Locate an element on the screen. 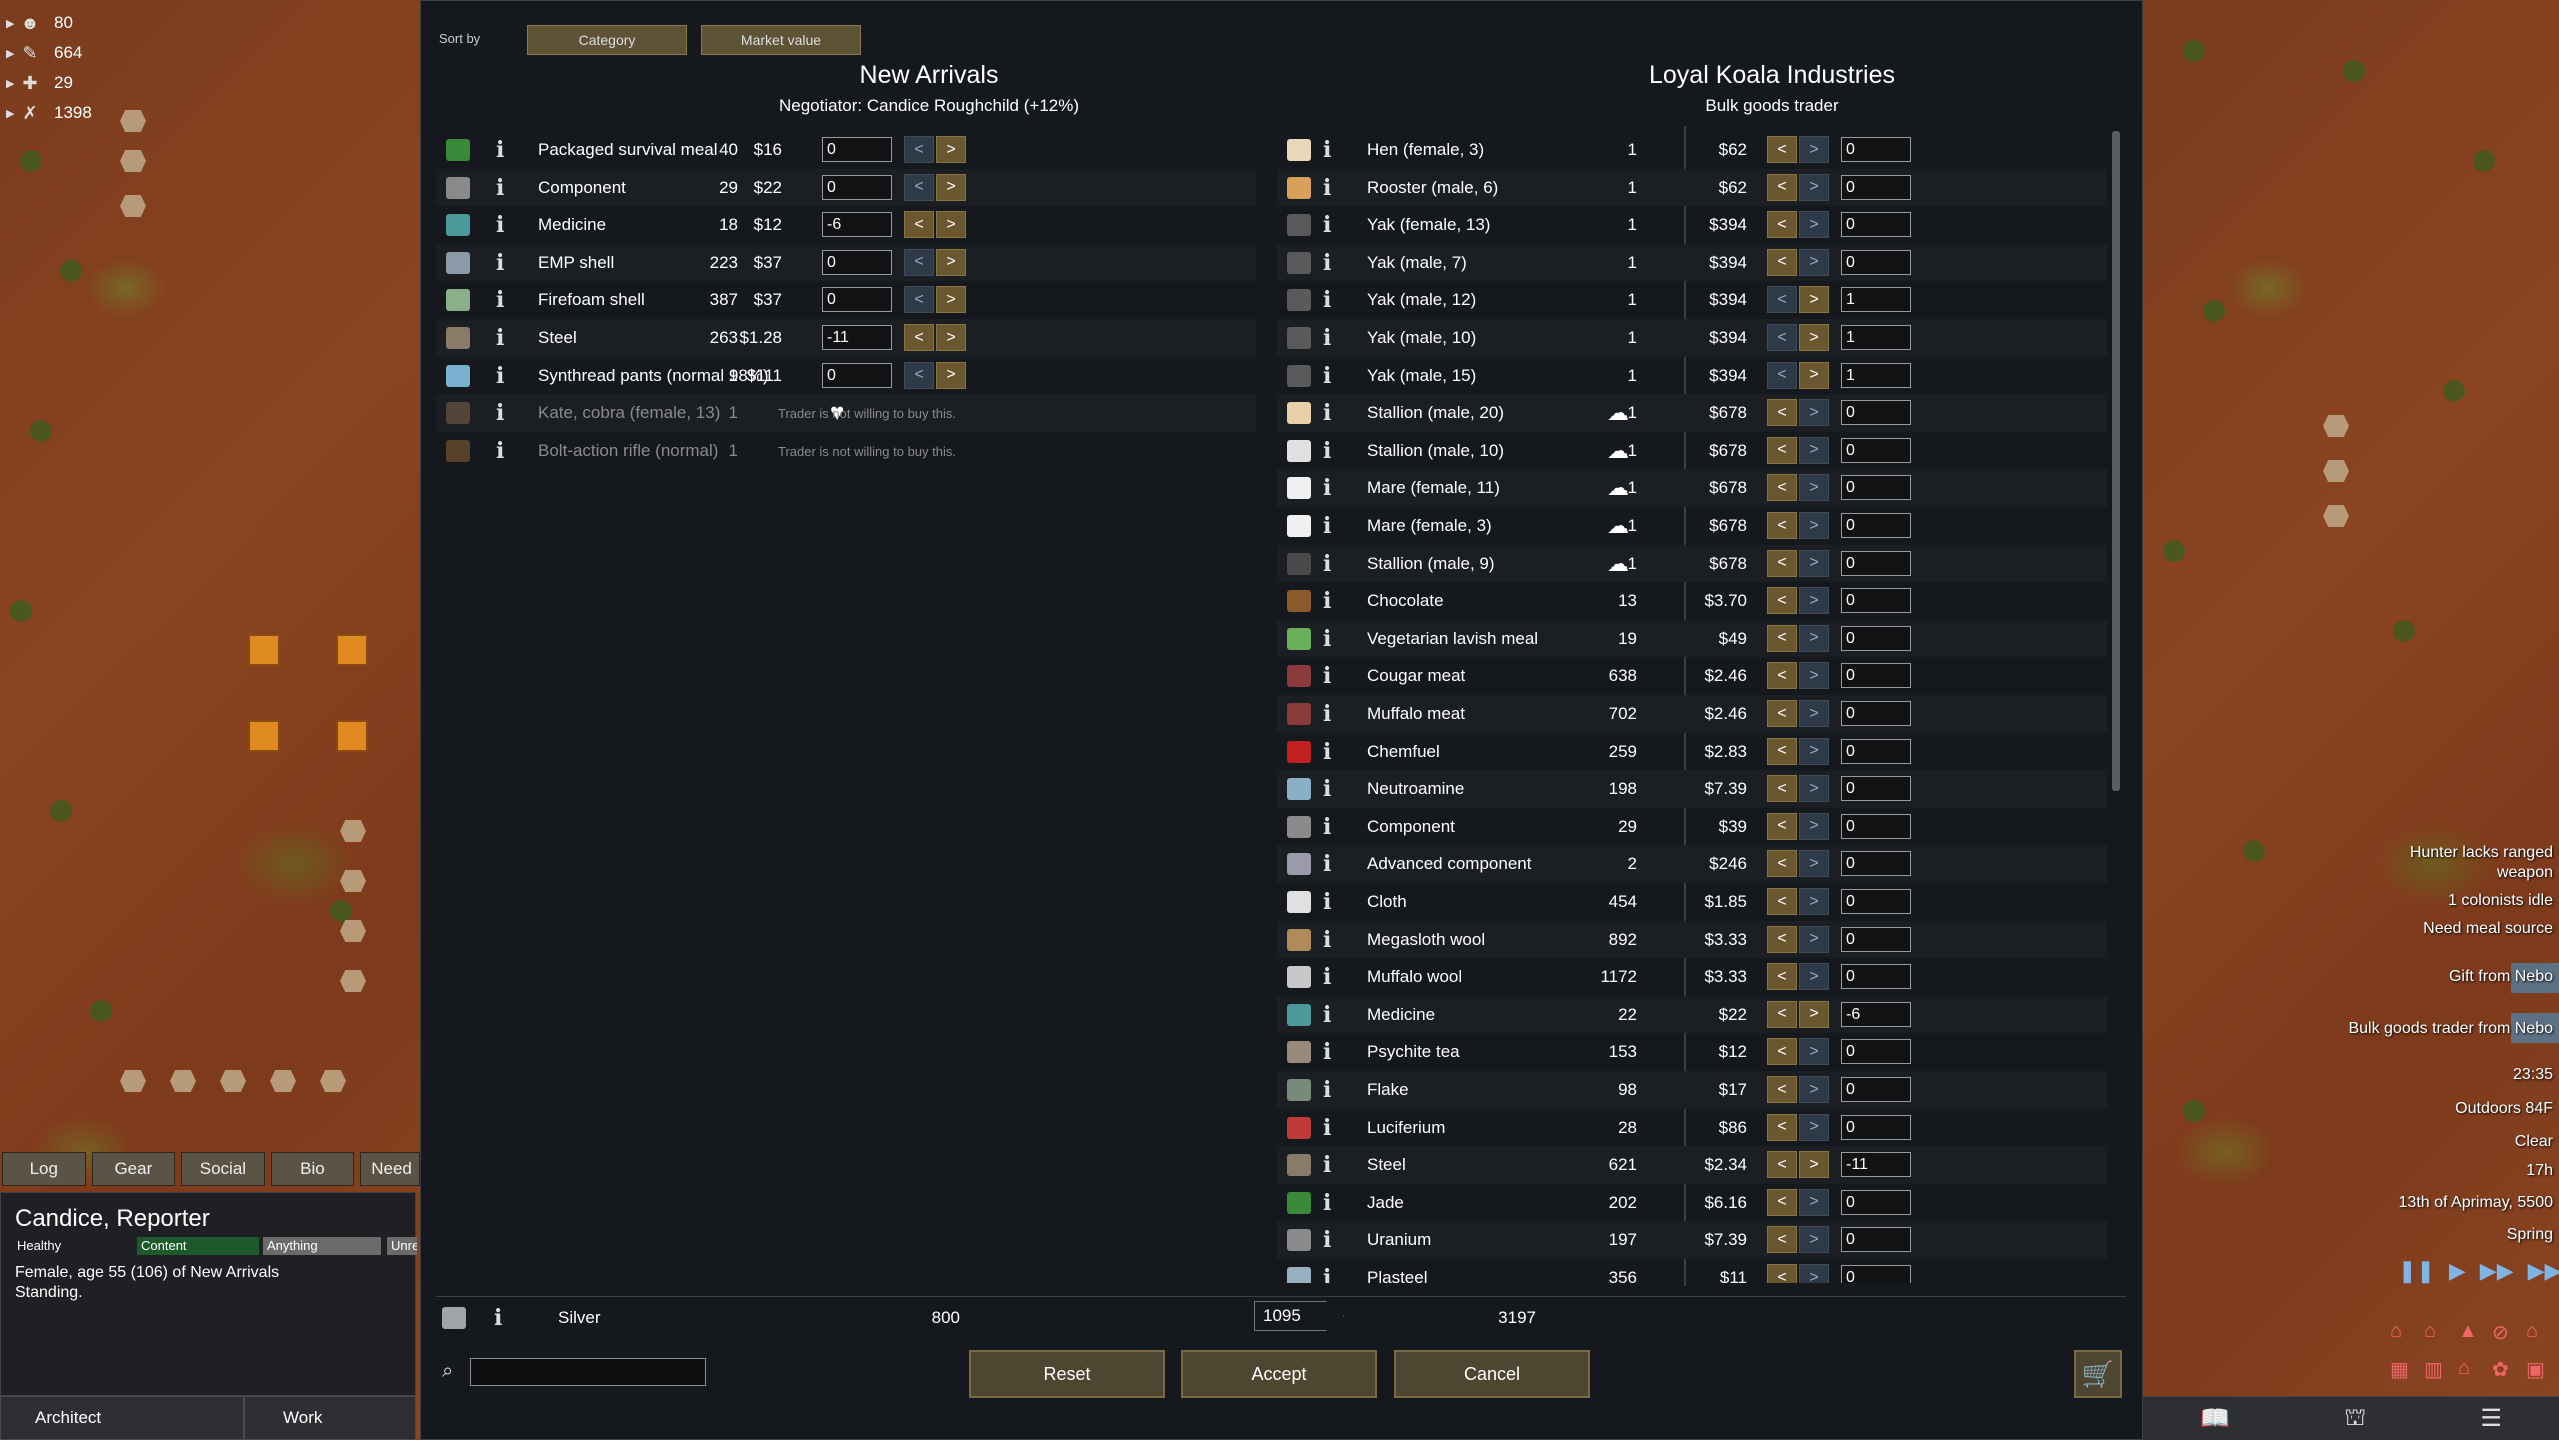  alert-hunter-line2: weapon is located at coordinates (2524, 872).